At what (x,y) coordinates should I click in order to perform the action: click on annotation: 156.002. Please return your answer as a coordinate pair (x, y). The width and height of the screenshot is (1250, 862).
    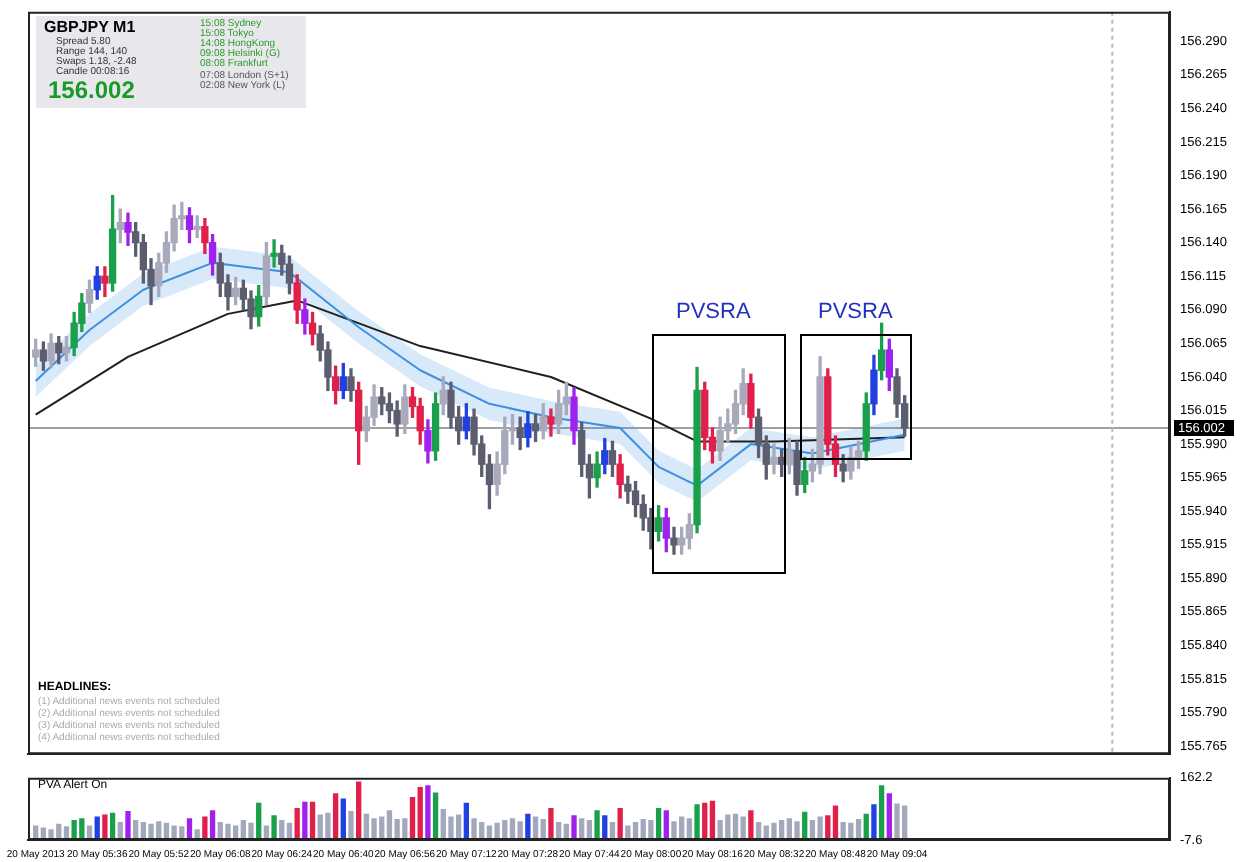
    Looking at the image, I should click on (91, 90).